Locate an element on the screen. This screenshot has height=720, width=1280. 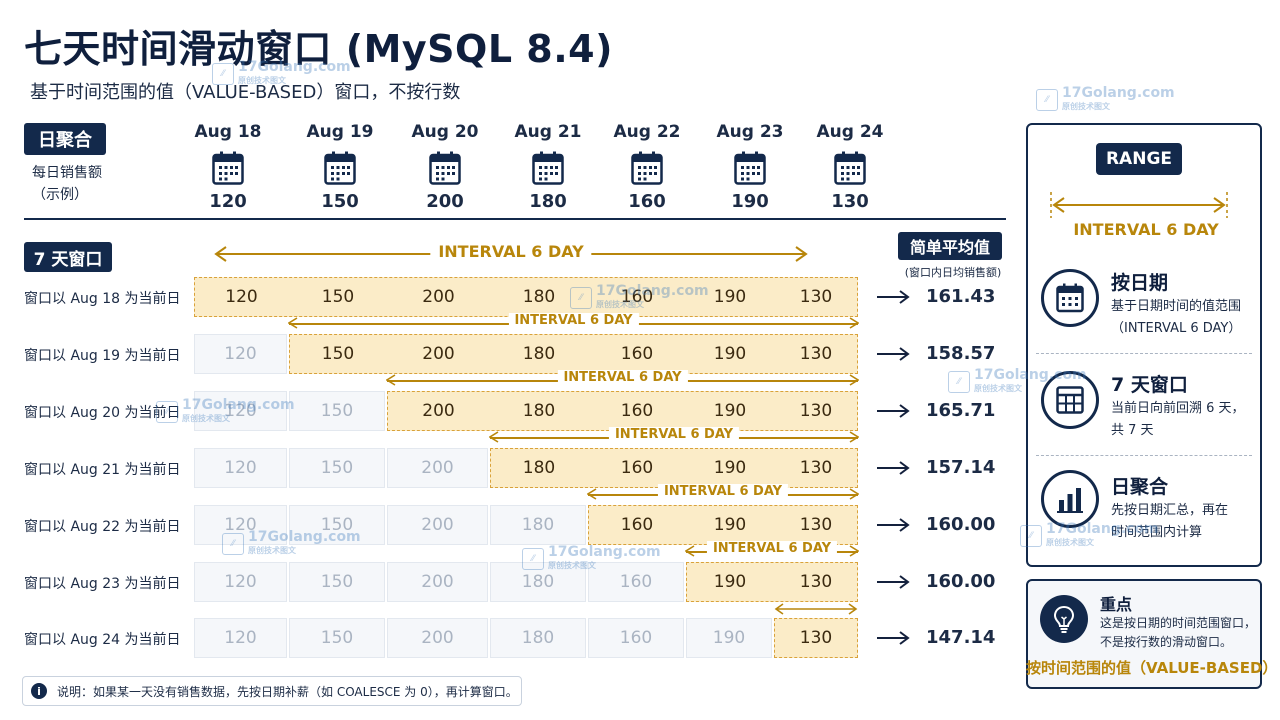
day-label: Aug 18 is located at coordinates (228, 132).